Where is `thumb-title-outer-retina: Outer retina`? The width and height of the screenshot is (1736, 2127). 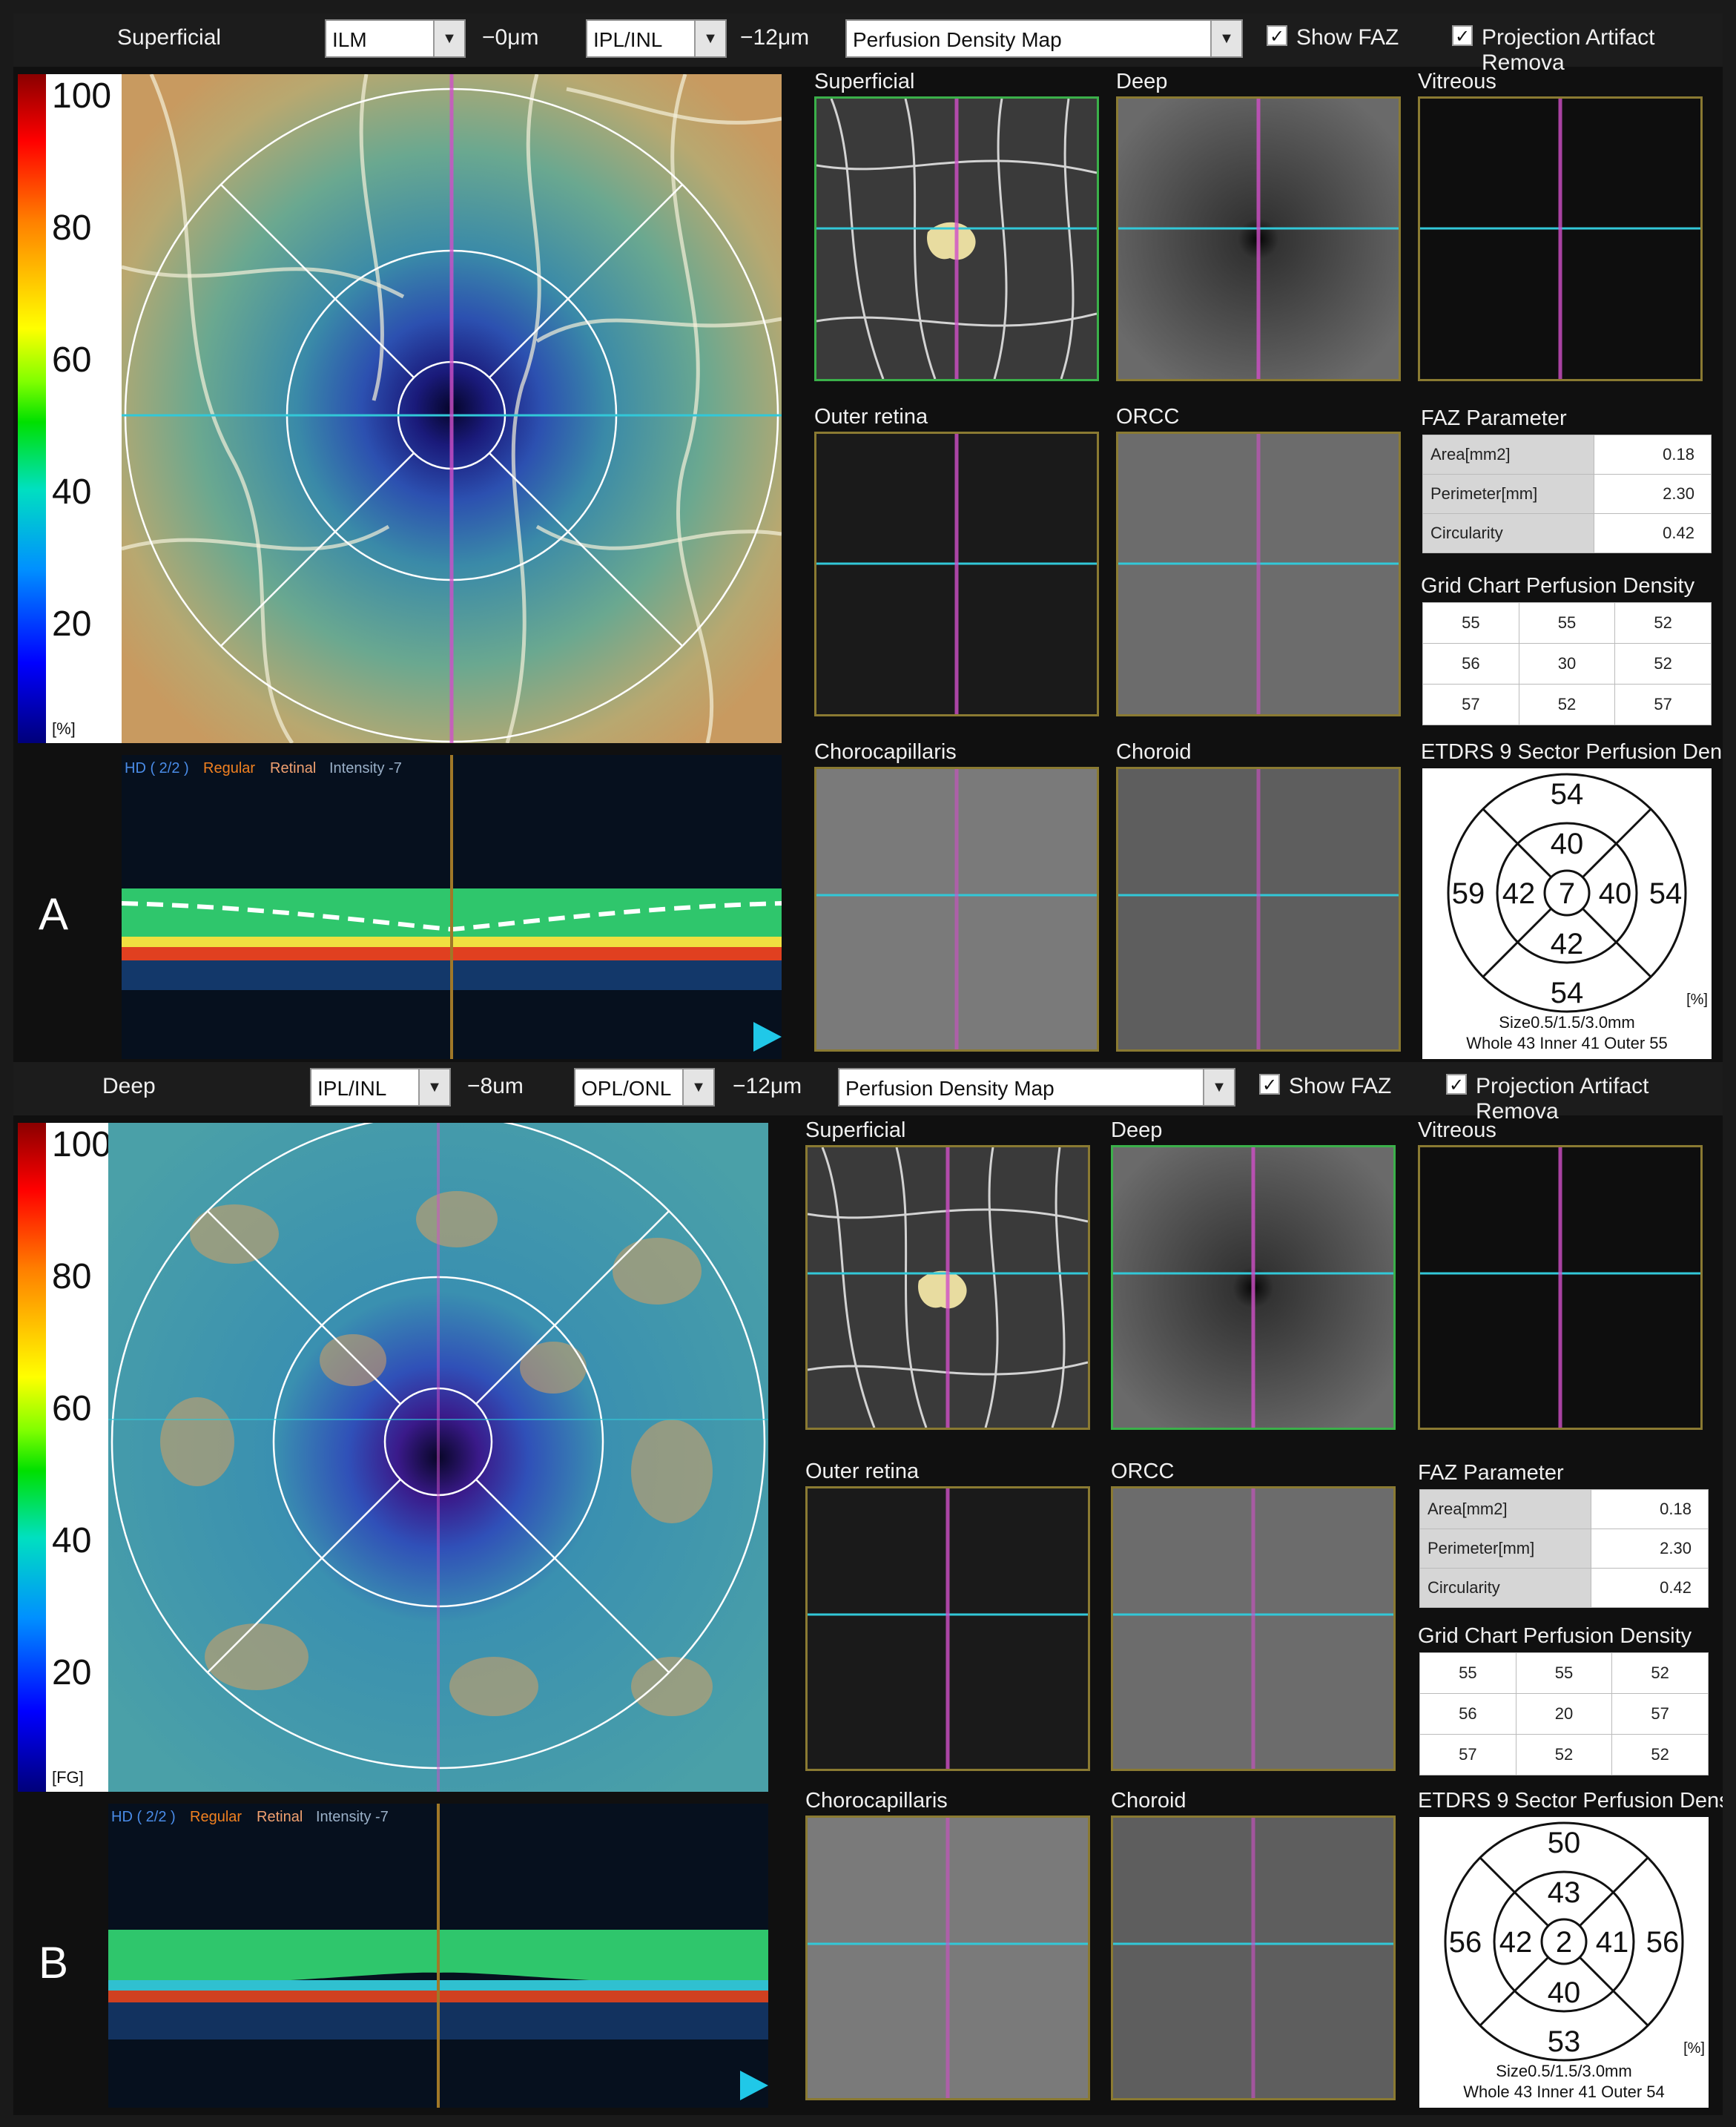
thumb-title-outer-retina: Outer retina is located at coordinates (863, 1471).